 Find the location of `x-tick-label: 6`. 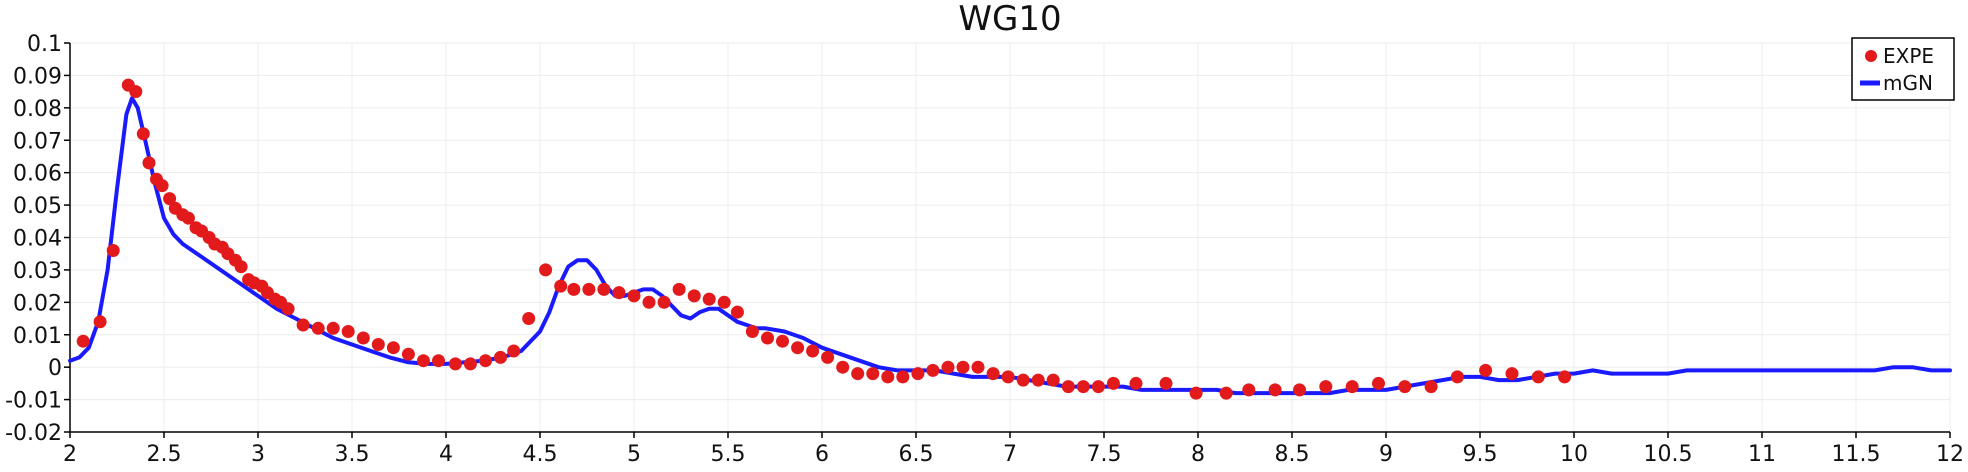

x-tick-label: 6 is located at coordinates (822, 454).